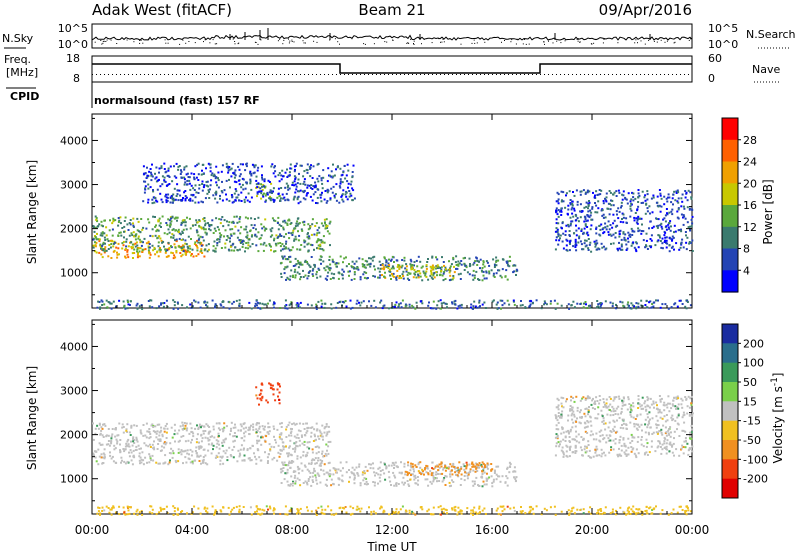 The height and width of the screenshot is (554, 800). I want to click on freq-tick-bottom: 8, so click(76, 78).